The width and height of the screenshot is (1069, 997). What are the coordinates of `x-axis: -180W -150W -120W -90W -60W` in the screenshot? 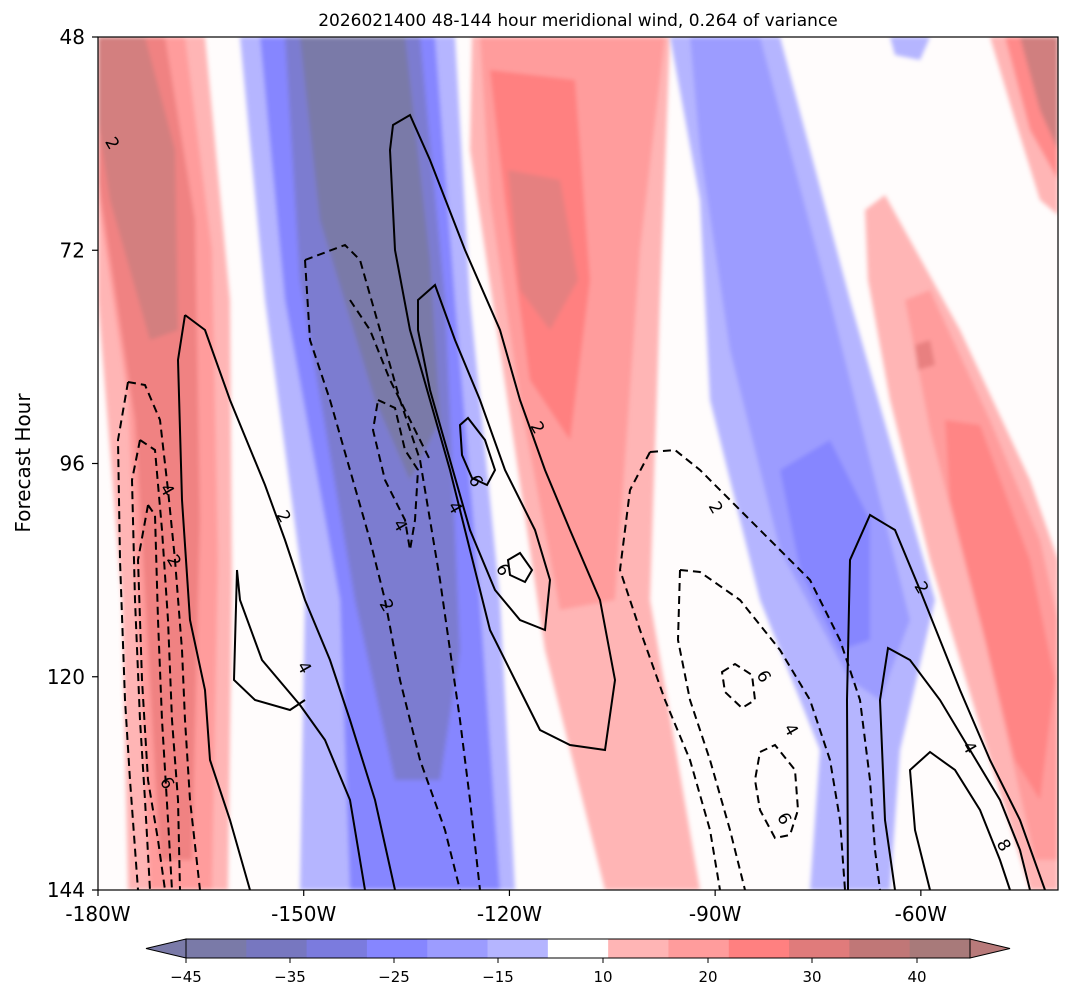 It's located at (506, 908).